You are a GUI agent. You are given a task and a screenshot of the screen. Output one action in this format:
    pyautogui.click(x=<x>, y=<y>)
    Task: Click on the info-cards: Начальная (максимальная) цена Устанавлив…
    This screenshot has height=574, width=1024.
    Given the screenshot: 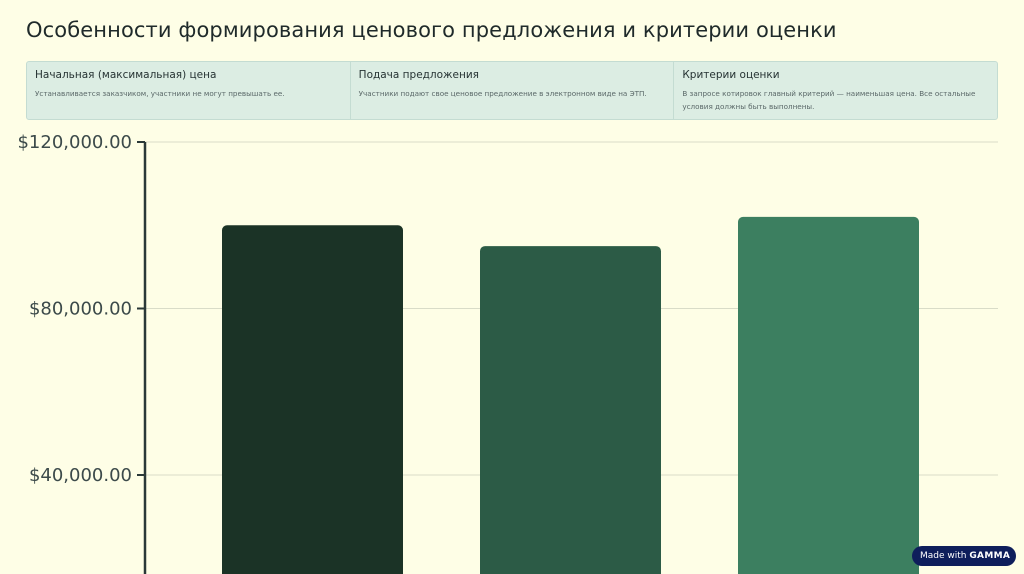 What is the action you would take?
    pyautogui.click(x=512, y=90)
    